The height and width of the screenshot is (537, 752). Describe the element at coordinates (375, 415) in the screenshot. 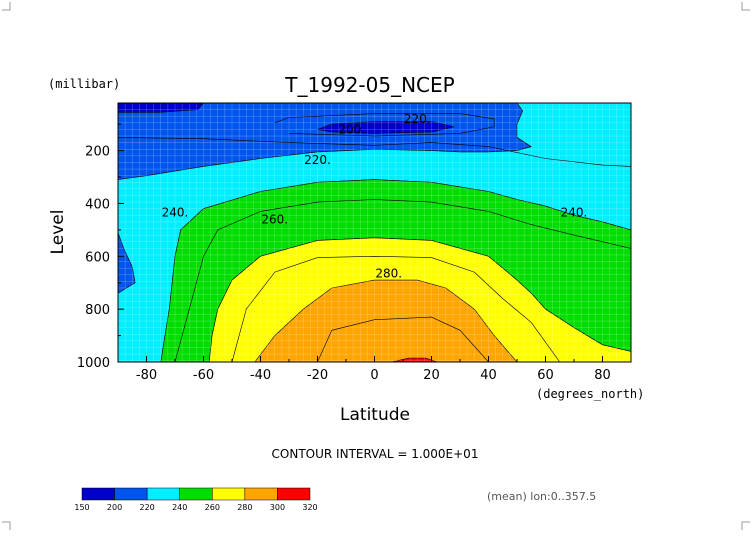

I see `x-axis-title: Latitude` at that location.